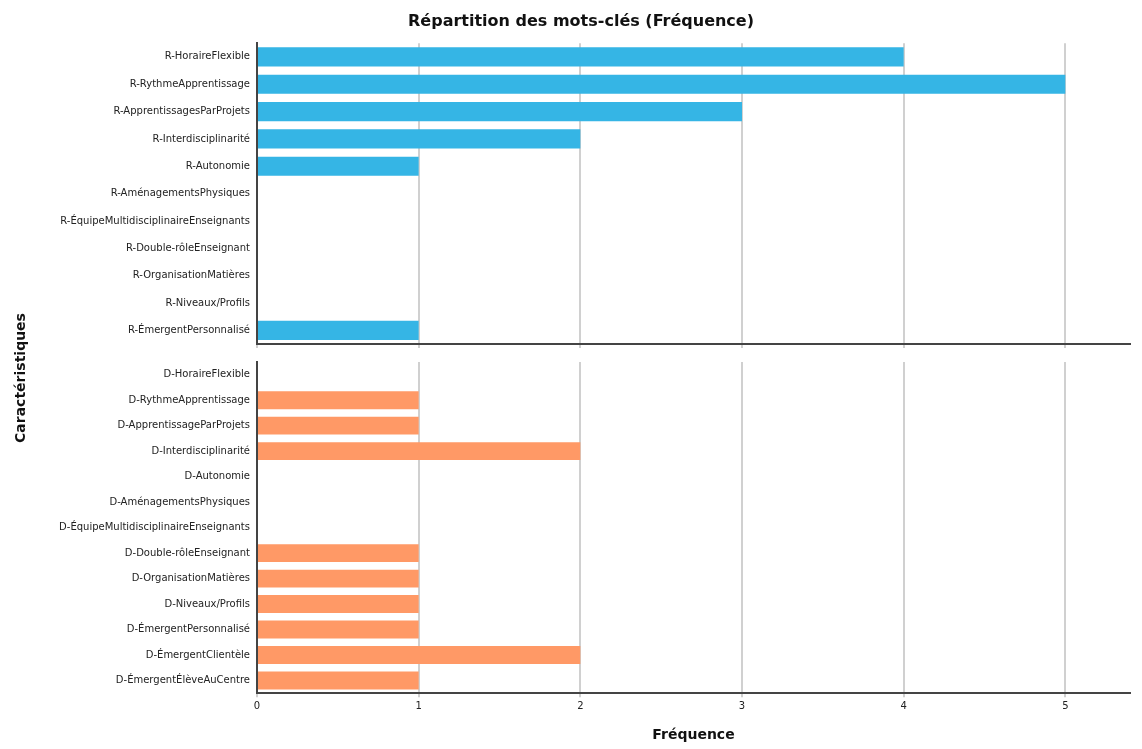 This screenshot has width=1142, height=749. Describe the element at coordinates (20, 378) in the screenshot. I see `y-axis-title: Caractéristiques` at that location.